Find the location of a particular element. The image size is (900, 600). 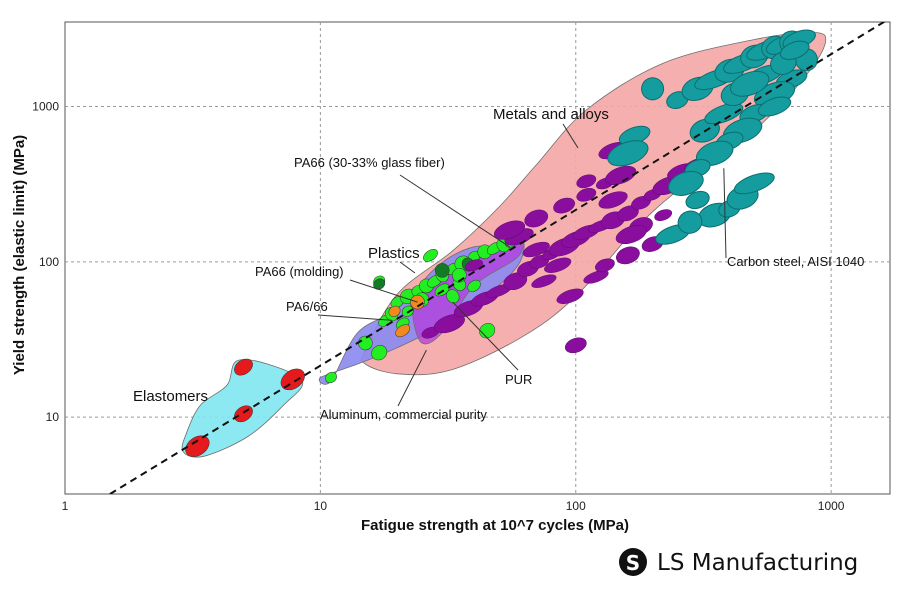

annotation-plastics: Plastics is located at coordinates (394, 253).